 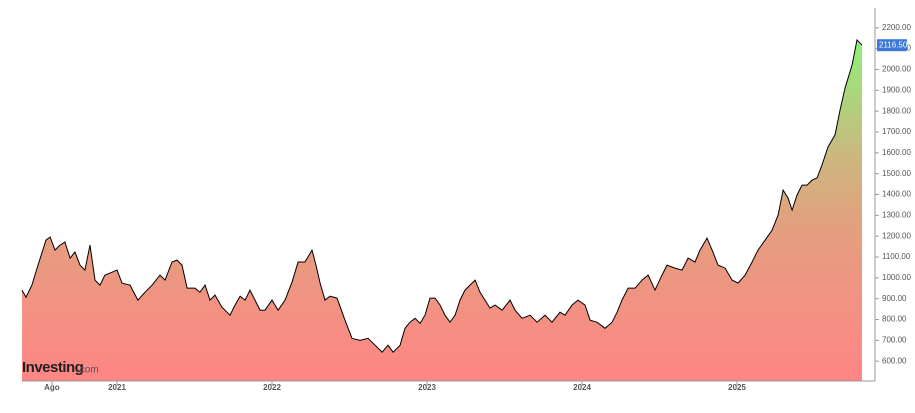 What do you see at coordinates (896, 194) in the screenshot?
I see `y-tick-label: 1400.00` at bounding box center [896, 194].